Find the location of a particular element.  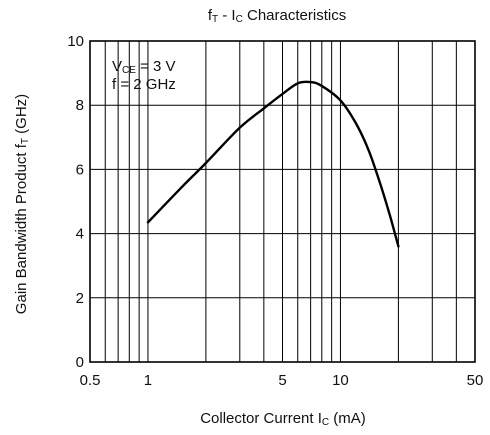

annotation-freq: f = 2 GHz is located at coordinates (144, 84).